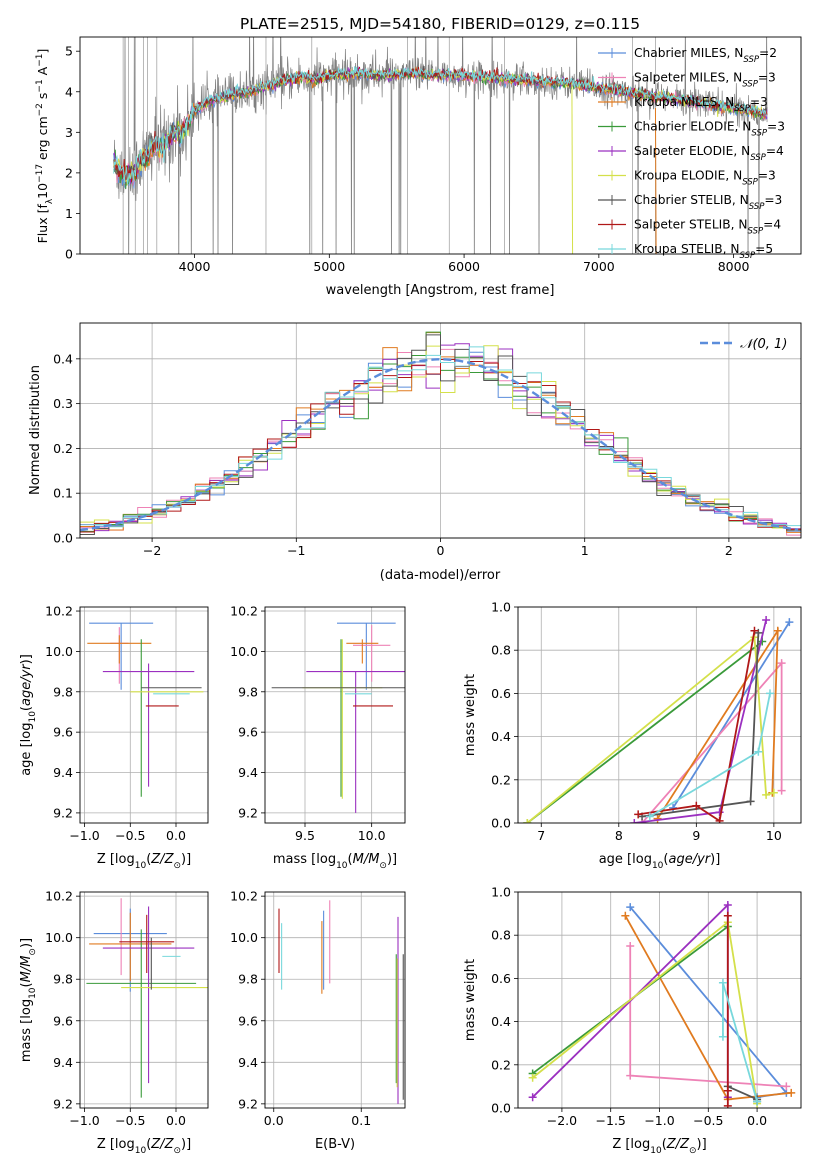  What do you see at coordinates (705, 80) in the screenshot?
I see `legend-label: Salpeter MILES, NSSP=3` at bounding box center [705, 80].